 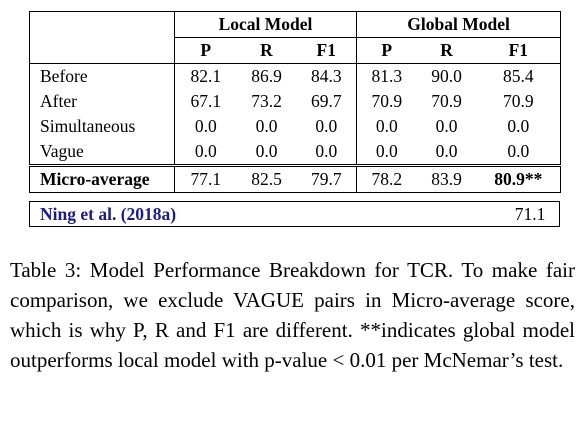 I want to click on row-label: Vague, so click(x=102, y=153).